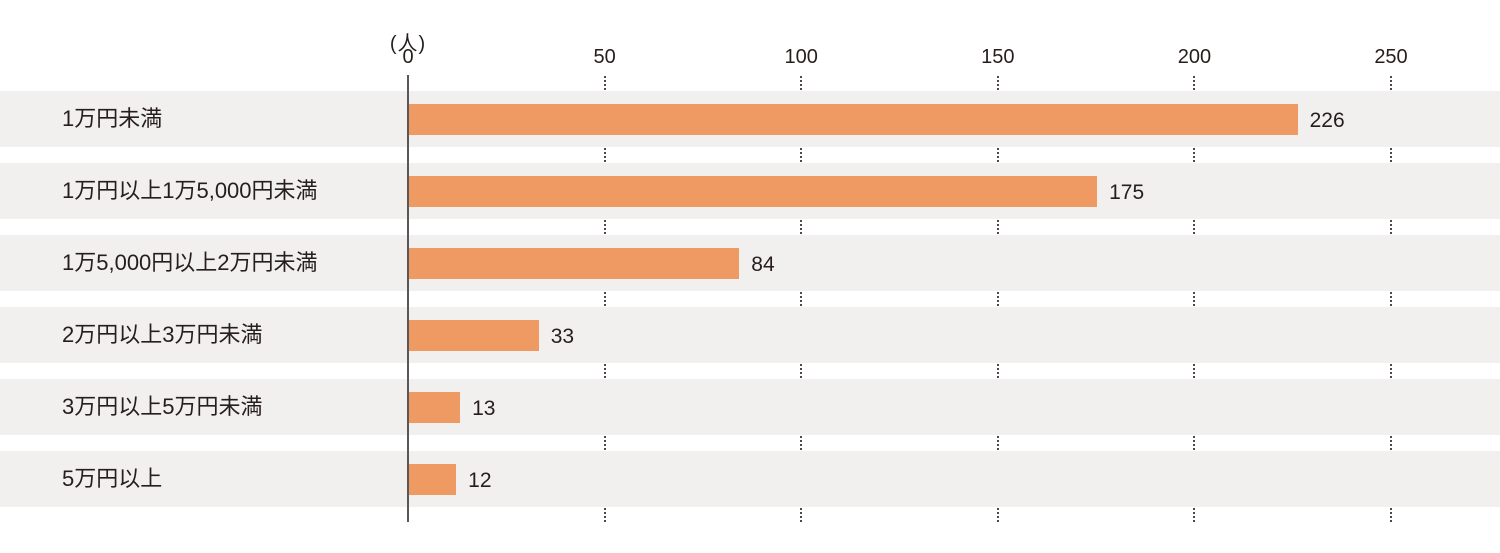 Image resolution: width=1500 pixels, height=553 pixels. What do you see at coordinates (801, 57) in the screenshot?
I see `x-axis-tick-label: 100` at bounding box center [801, 57].